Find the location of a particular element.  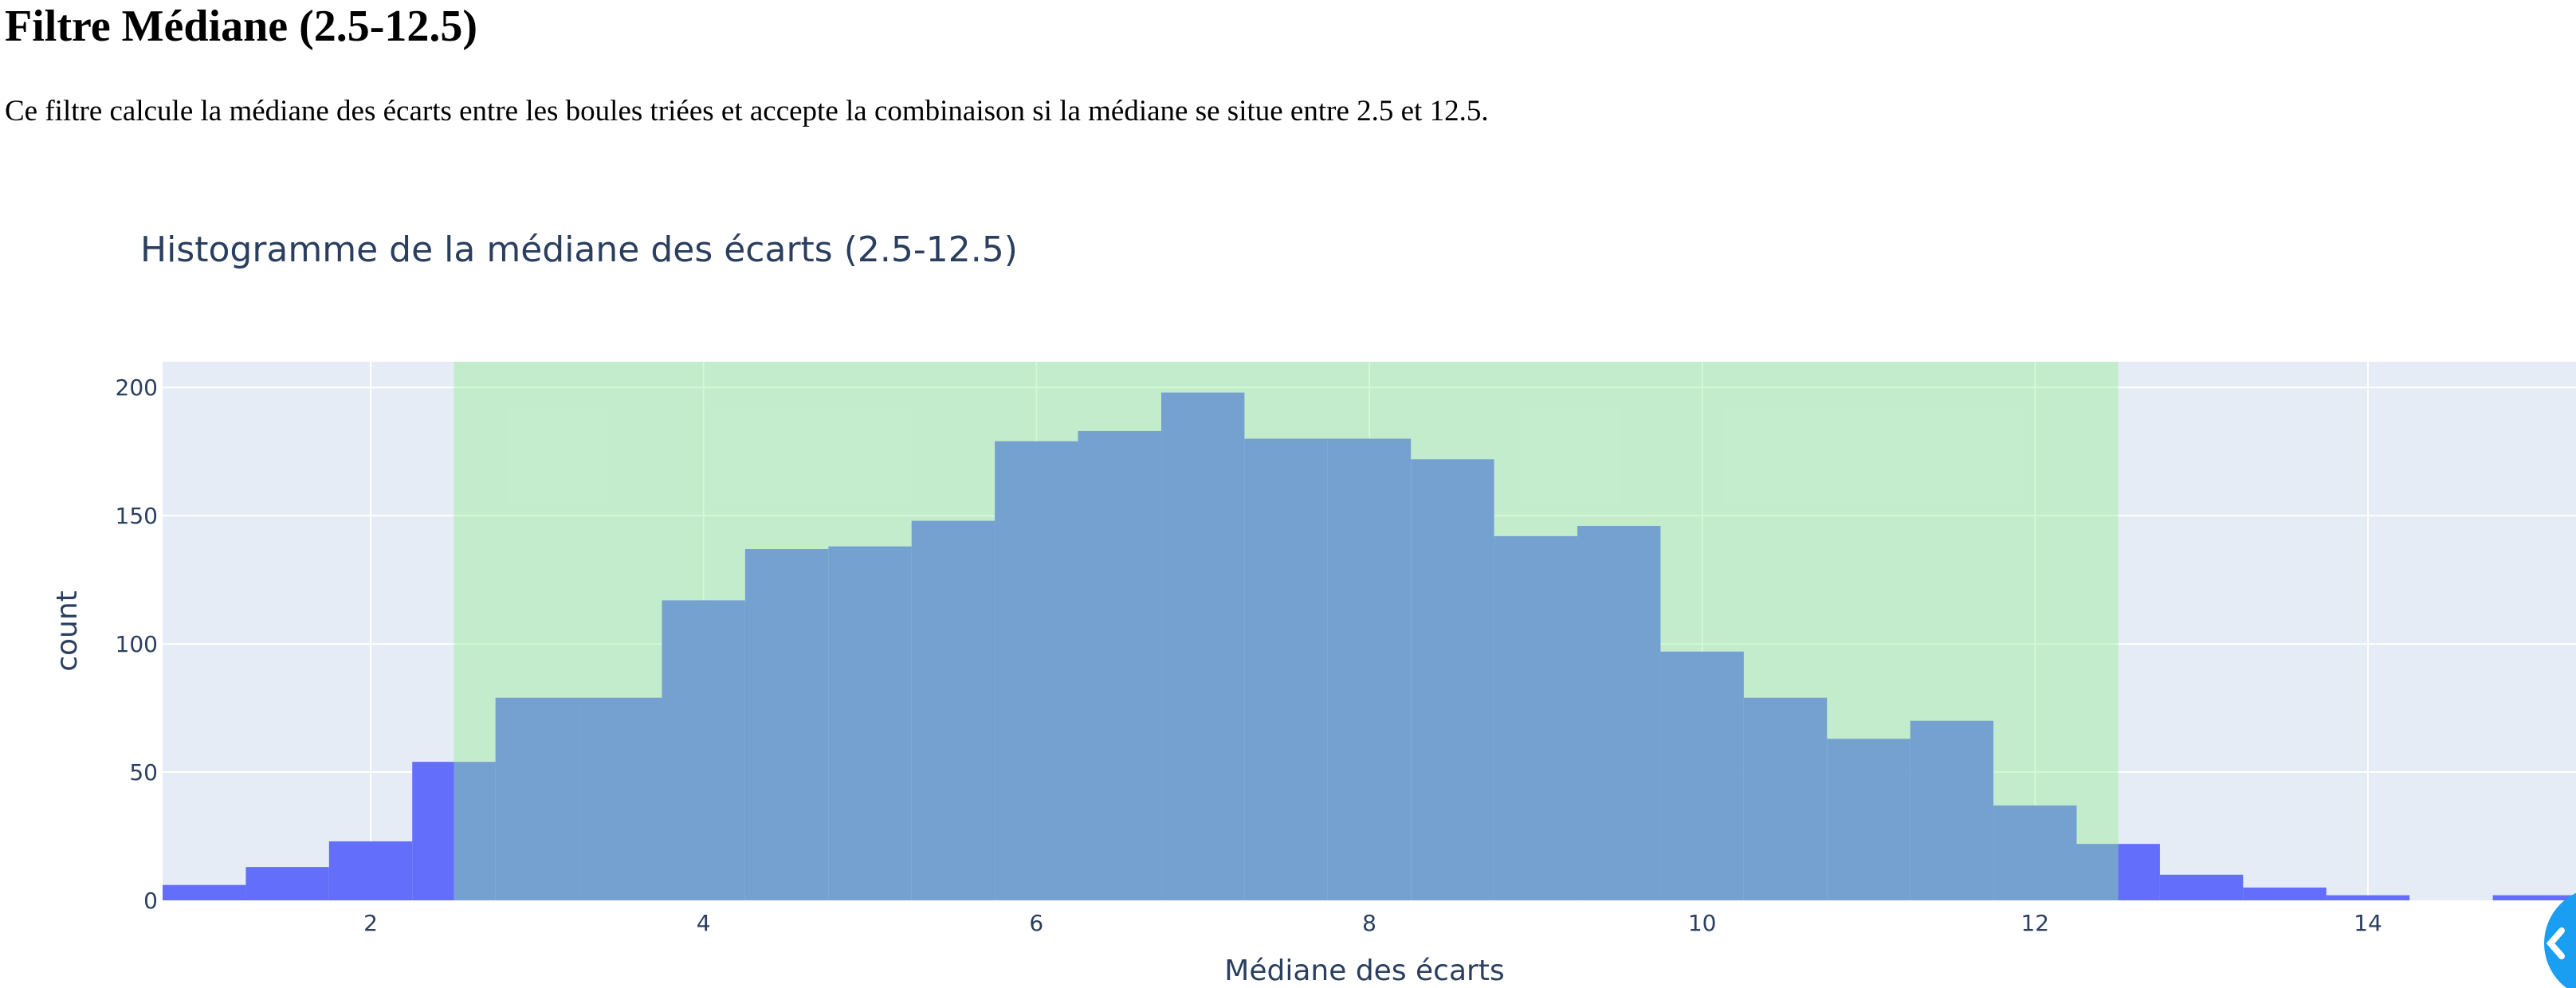

y-axis-title: count is located at coordinates (67, 631).